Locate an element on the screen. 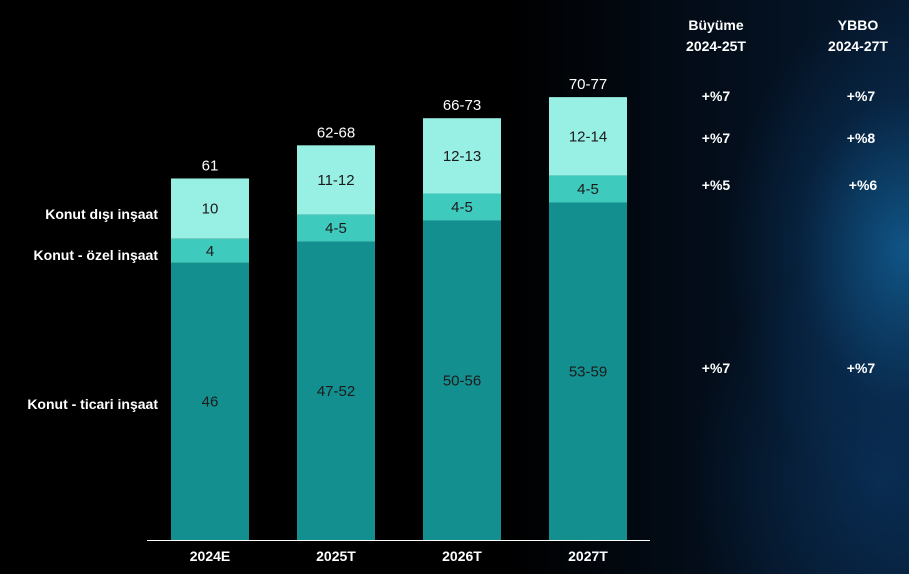 The height and width of the screenshot is (574, 909). segment-value-label: 53-59 is located at coordinates (588, 371).